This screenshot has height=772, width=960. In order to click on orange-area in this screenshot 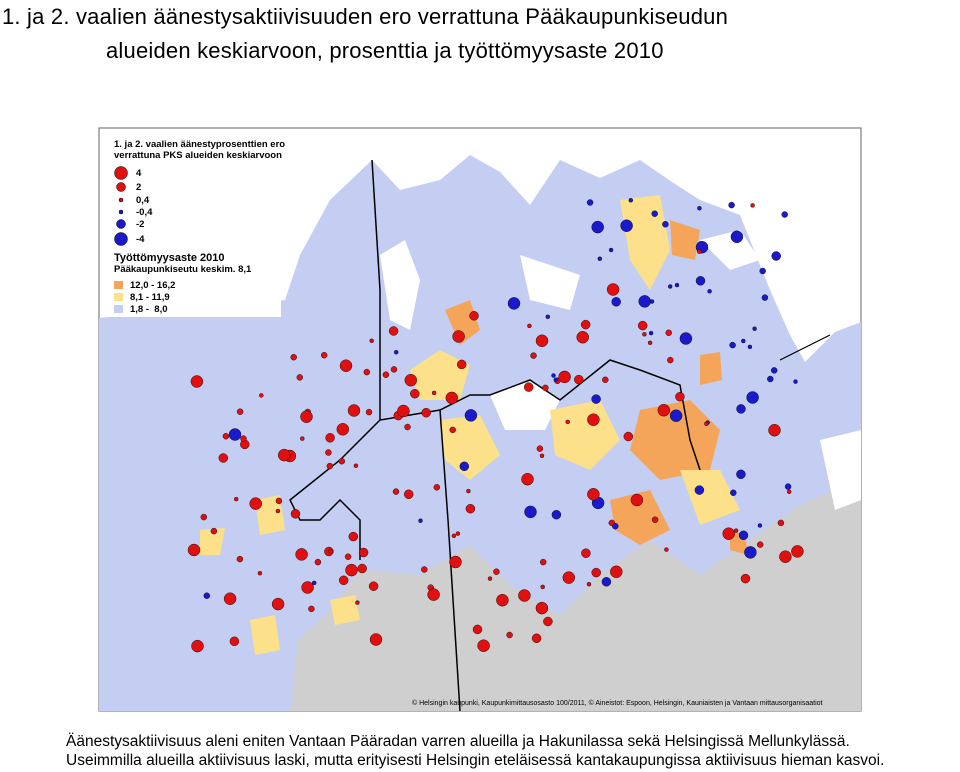, I will do `click(675, 440)`.